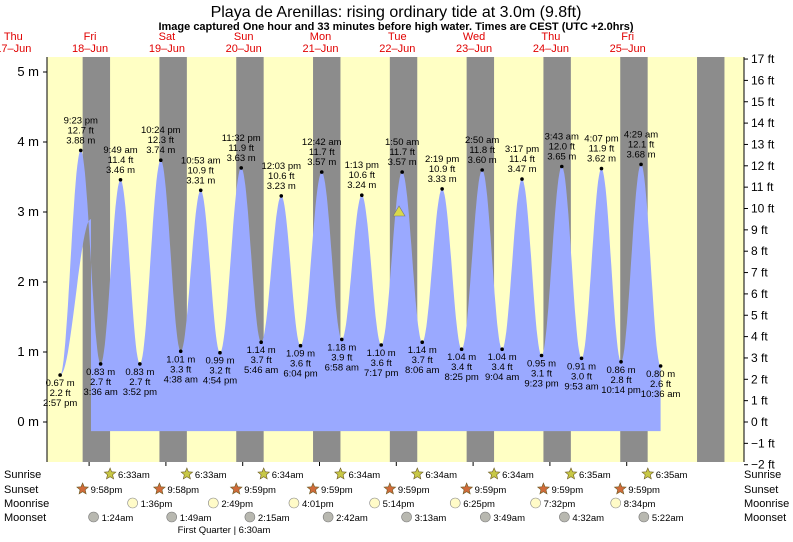  Describe the element at coordinates (581, 366) in the screenshot. I see `extreme-label: 0.91 m` at that location.